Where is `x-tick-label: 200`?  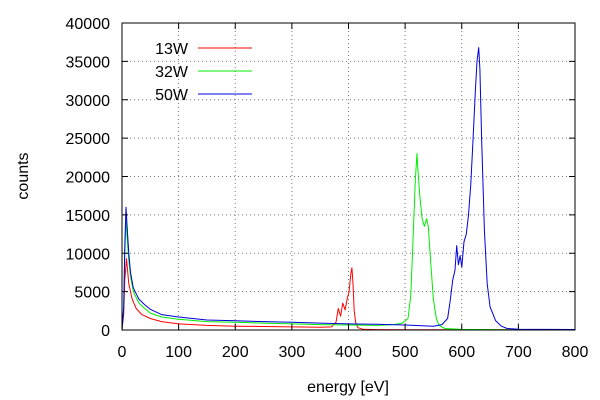
x-tick-label: 200 is located at coordinates (235, 352).